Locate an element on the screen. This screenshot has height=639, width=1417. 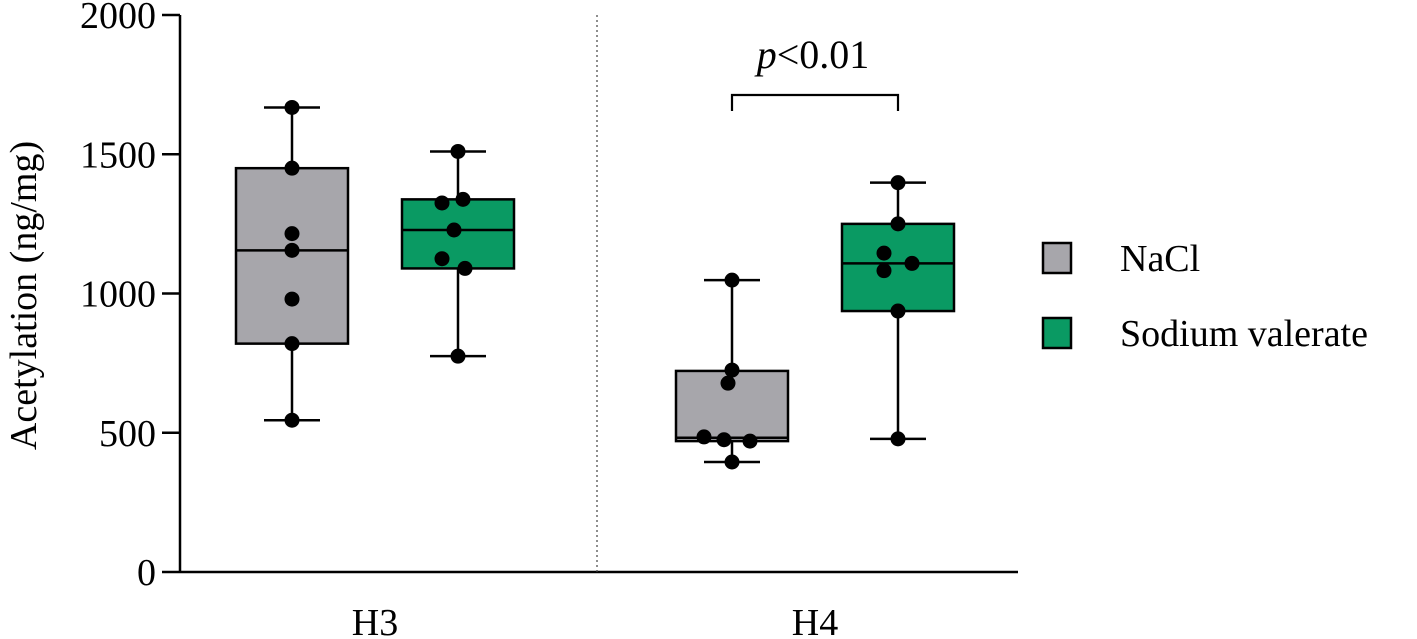
legend-label: NaCl is located at coordinates (1160, 259).